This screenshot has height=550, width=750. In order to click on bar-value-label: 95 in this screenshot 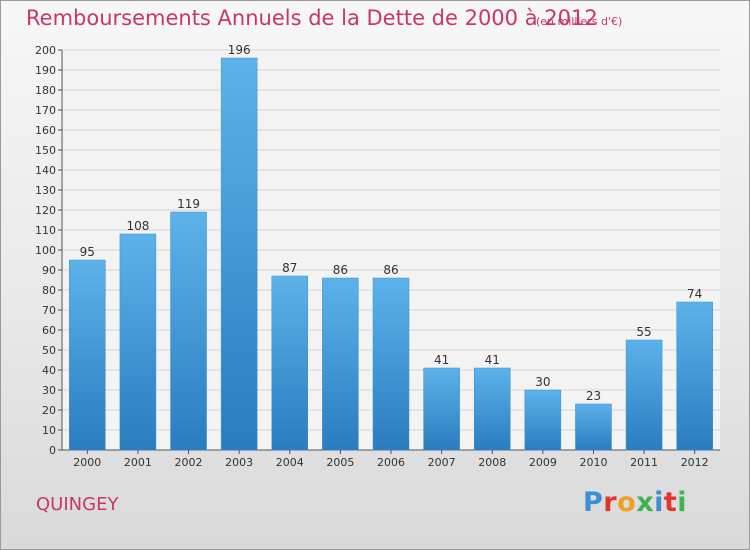, I will do `click(87, 252)`.